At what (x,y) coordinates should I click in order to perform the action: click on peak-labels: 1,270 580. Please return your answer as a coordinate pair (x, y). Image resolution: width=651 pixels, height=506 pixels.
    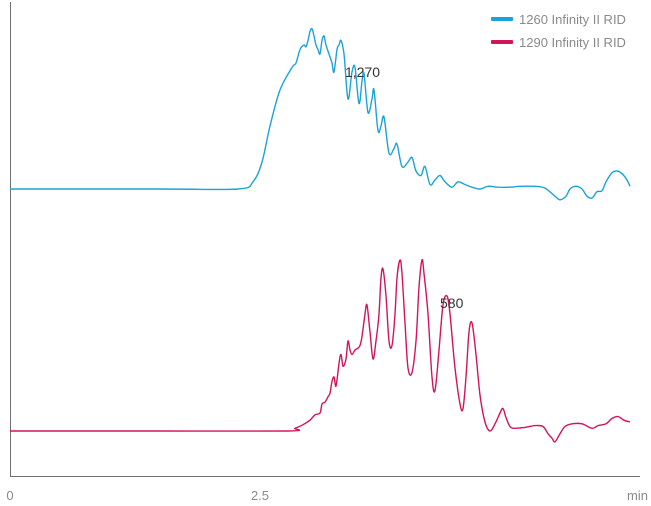
    Looking at the image, I should click on (404, 187).